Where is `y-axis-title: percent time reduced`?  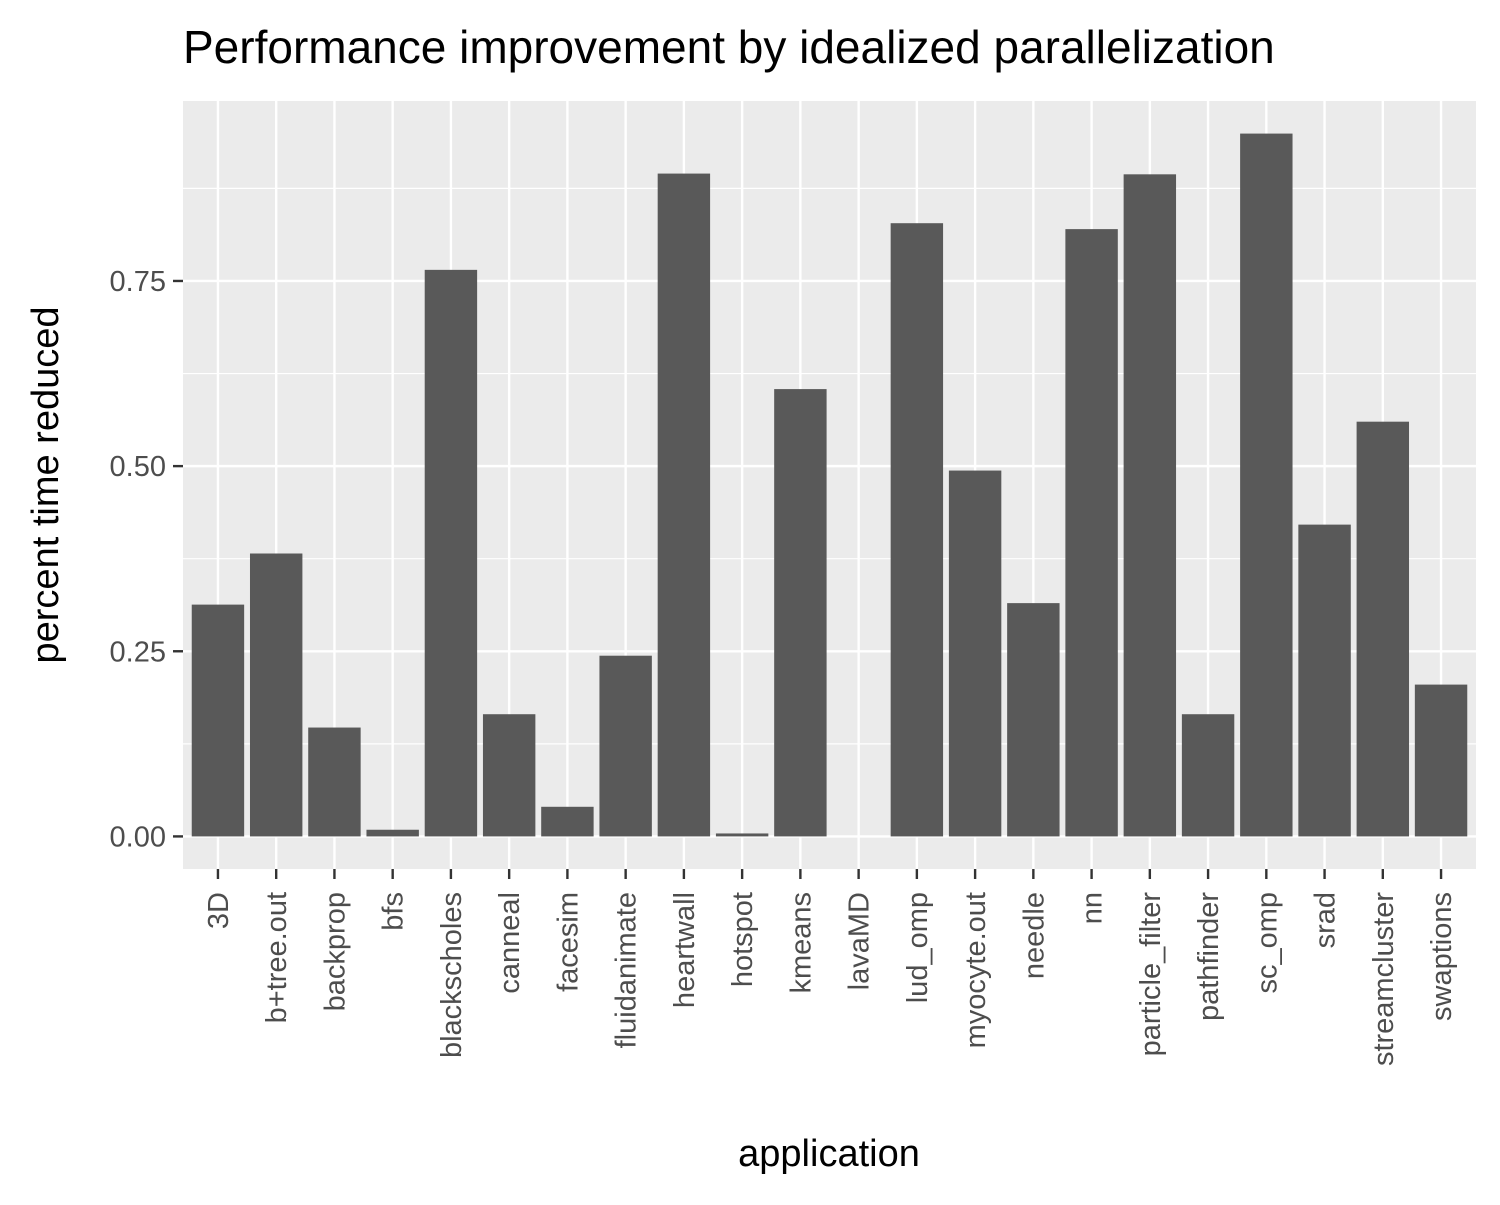
y-axis-title: percent time reduced is located at coordinates (46, 485).